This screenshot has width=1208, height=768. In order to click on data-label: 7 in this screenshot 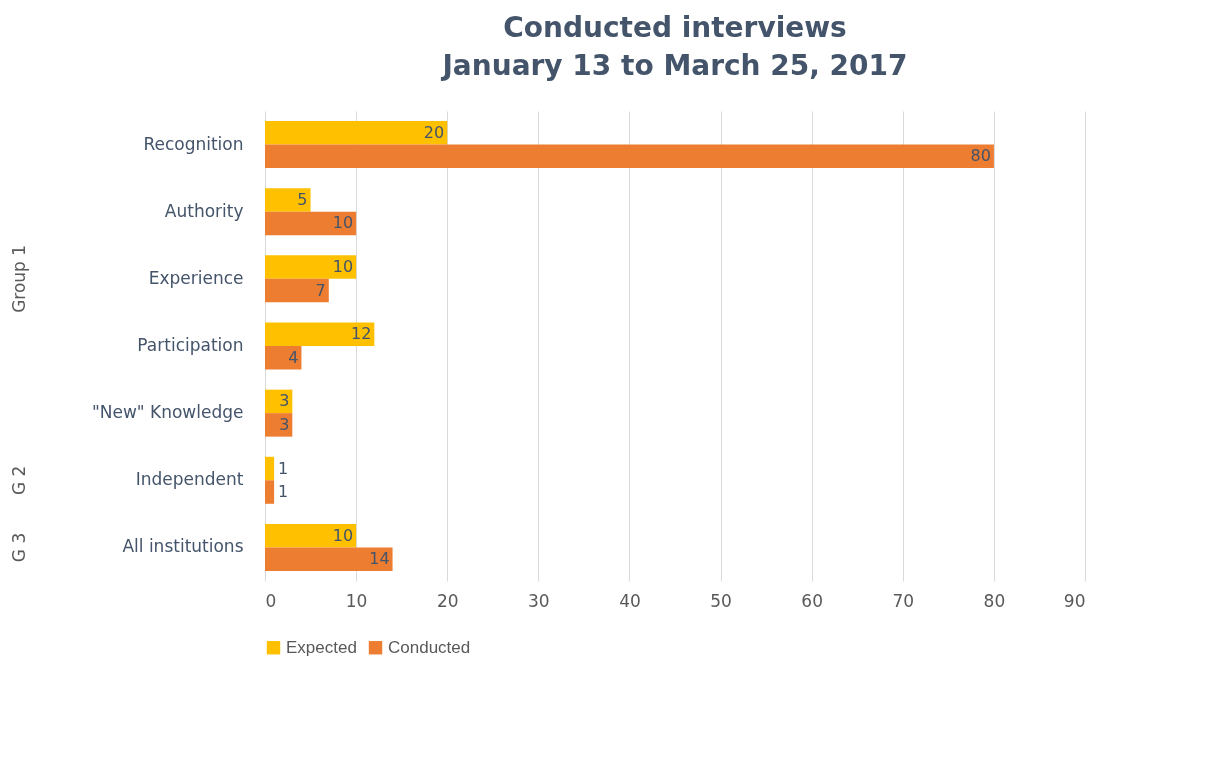, I will do `click(320, 290)`.